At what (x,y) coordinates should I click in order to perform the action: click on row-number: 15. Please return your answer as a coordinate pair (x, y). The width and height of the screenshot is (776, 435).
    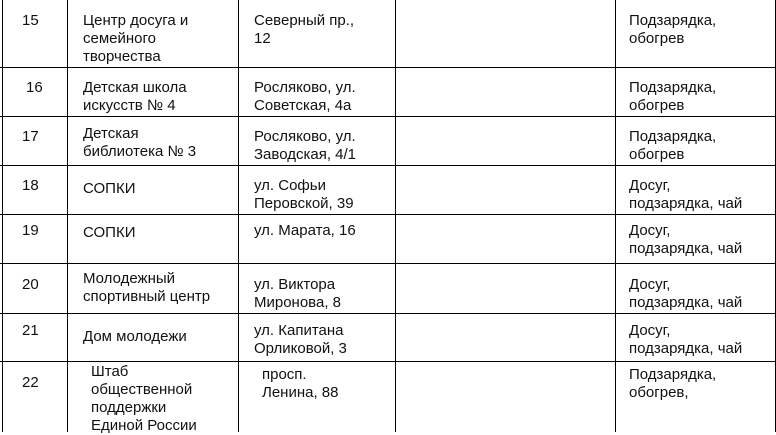
    Looking at the image, I should click on (30, 20).